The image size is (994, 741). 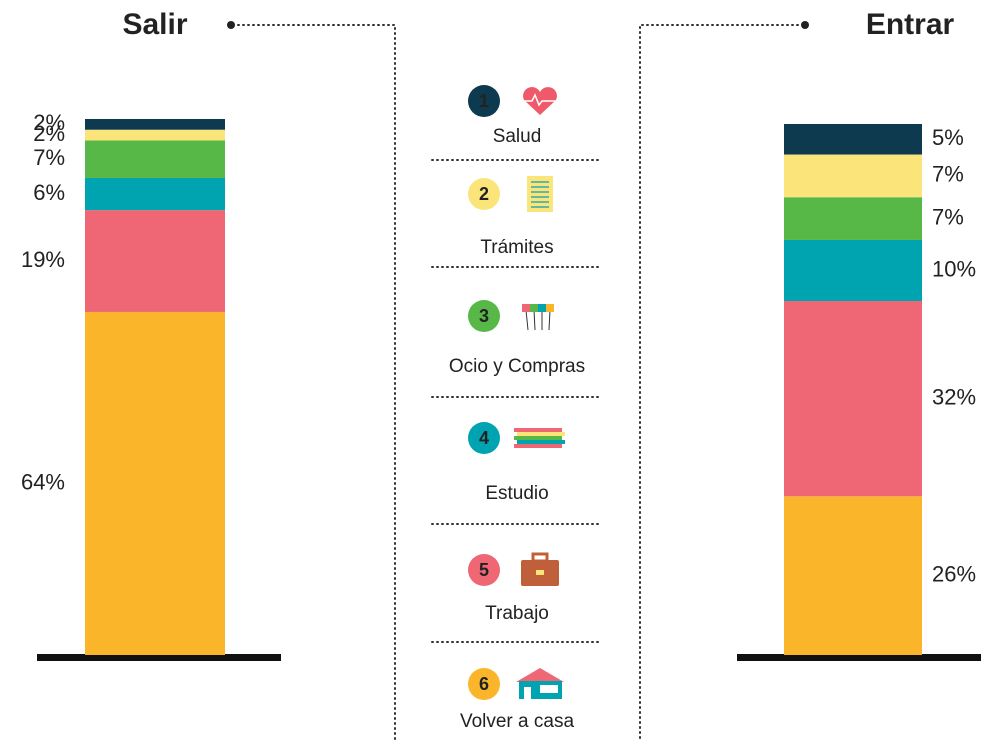 I want to click on legend-label: Volver a casa, so click(x=517, y=721).